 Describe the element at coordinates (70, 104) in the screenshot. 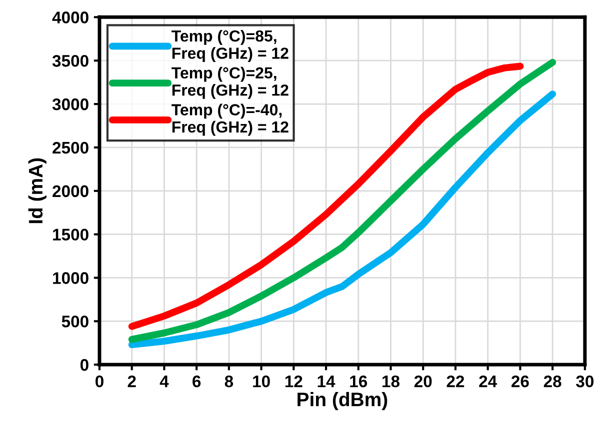

I see `y-tick-label: 3000` at that location.